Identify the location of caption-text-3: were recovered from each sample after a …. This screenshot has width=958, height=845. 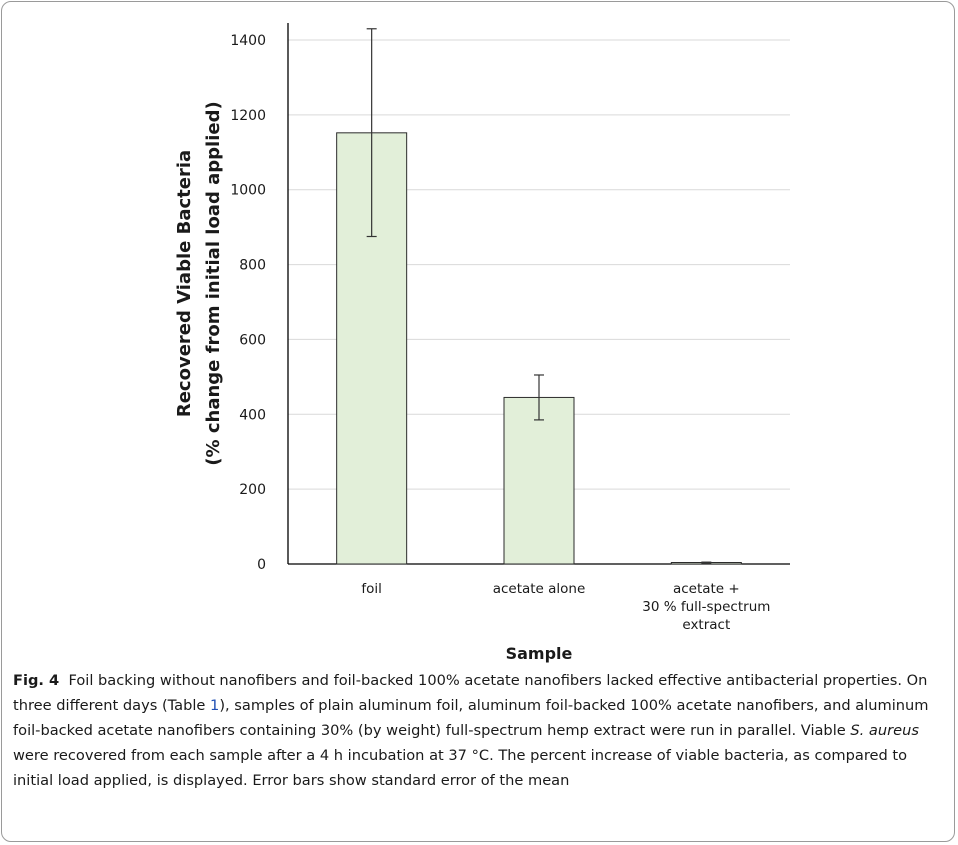
(460, 768).